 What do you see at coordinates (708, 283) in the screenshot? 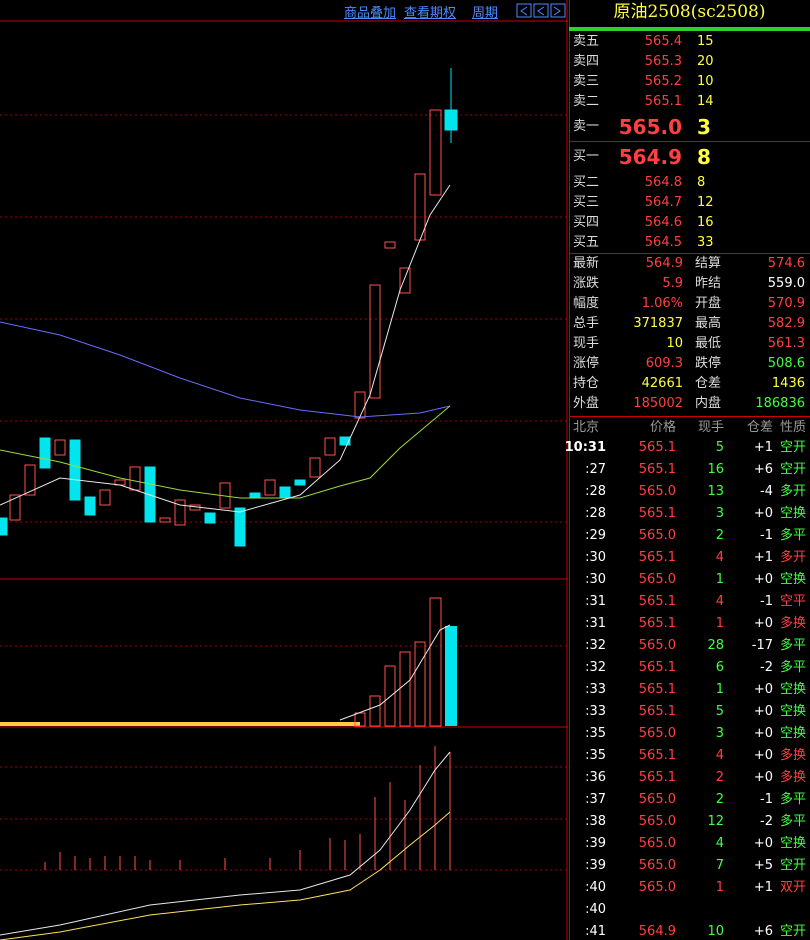
I see `stat-label: 昨结` at bounding box center [708, 283].